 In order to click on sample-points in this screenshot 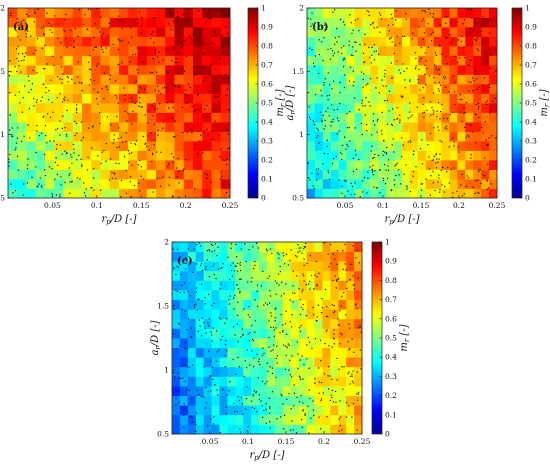, I will do `click(402, 103)`.